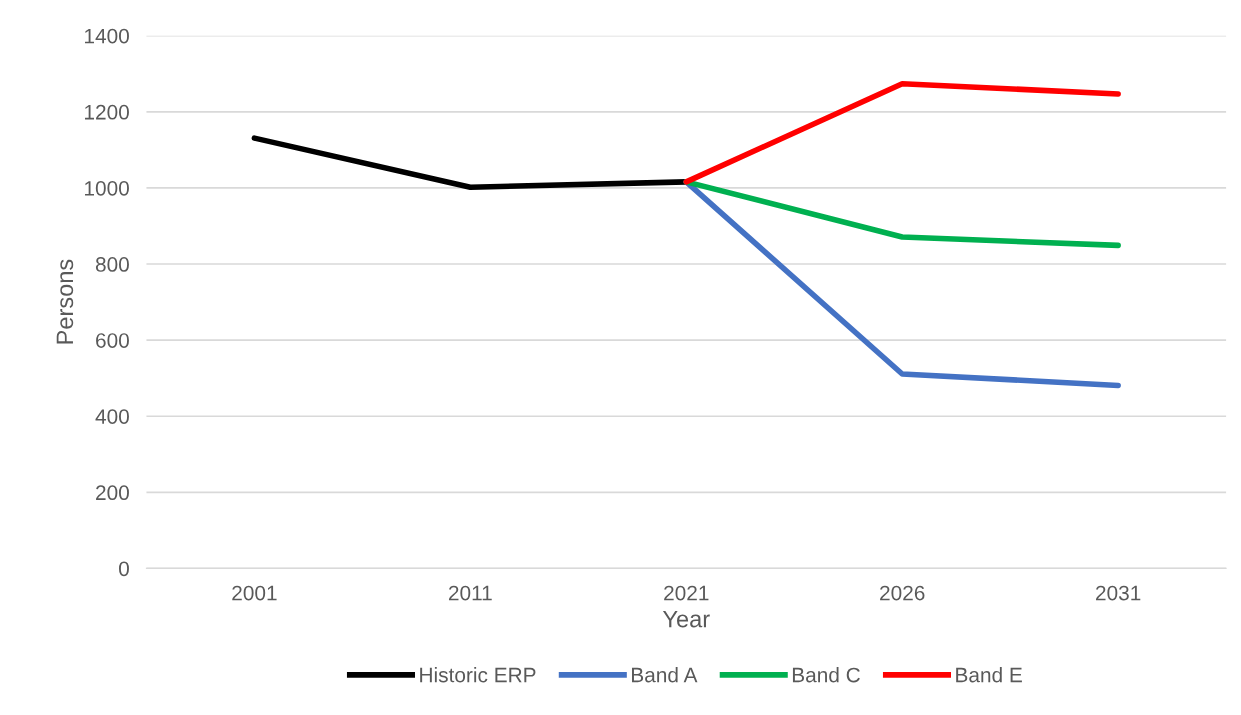 Image resolution: width=1241 pixels, height=715 pixels. I want to click on x-tick-label: 2021, so click(686, 593).